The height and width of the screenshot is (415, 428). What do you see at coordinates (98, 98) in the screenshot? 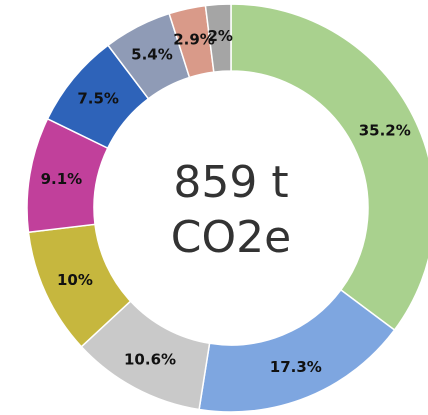
I see `data-label: 7.5%` at bounding box center [98, 98].